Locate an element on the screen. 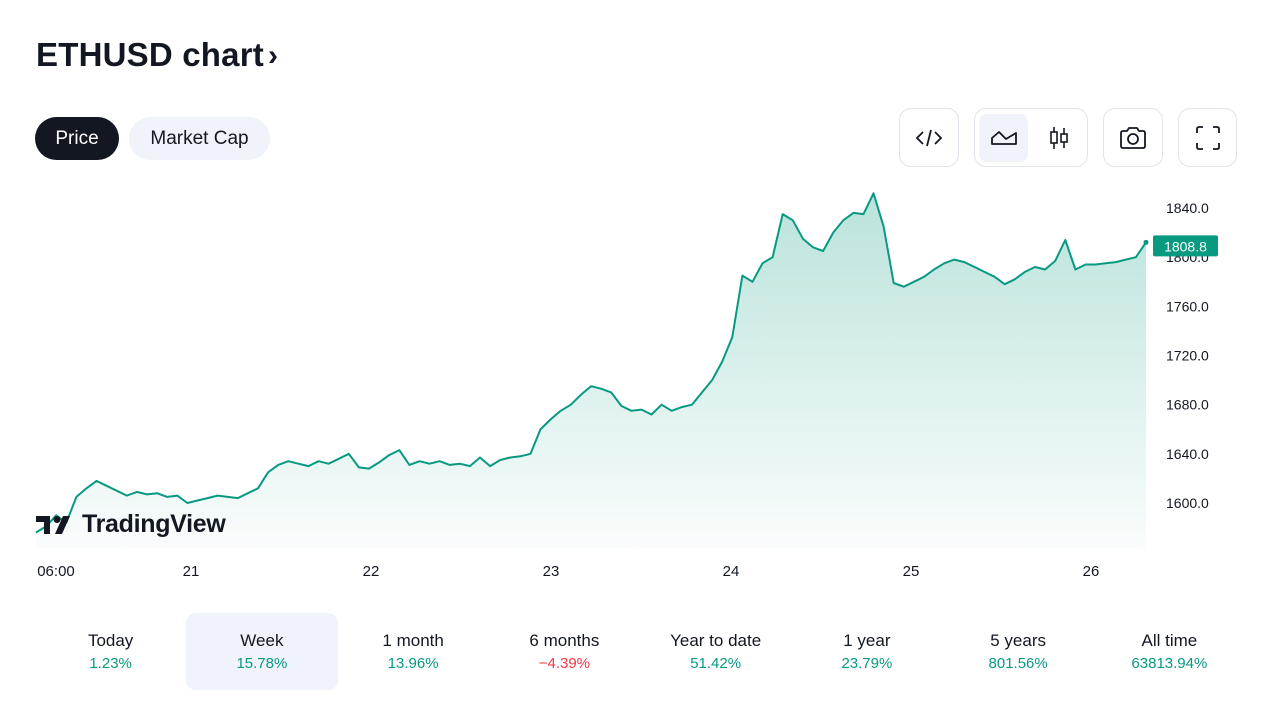 This screenshot has width=1280, height=720. candles-style-button is located at coordinates (1058, 138).